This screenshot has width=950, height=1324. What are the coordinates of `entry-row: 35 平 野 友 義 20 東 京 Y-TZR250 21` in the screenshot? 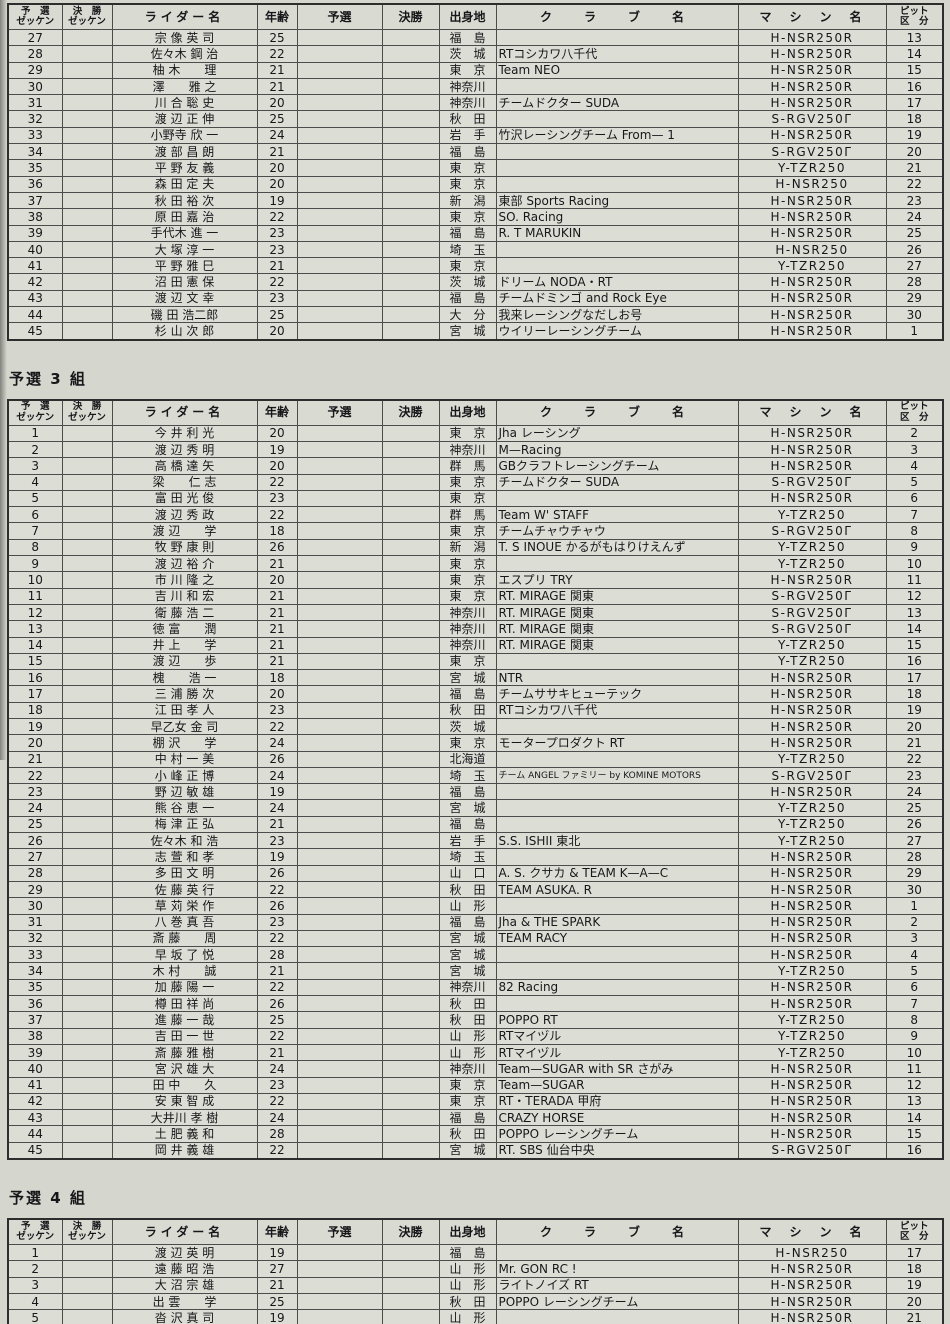 It's located at (475, 168).